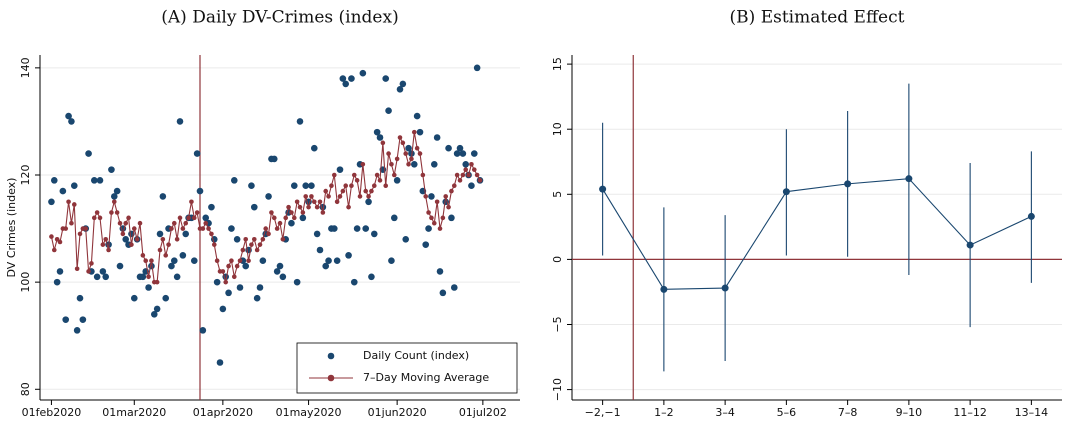 The height and width of the screenshot is (426, 1077). What do you see at coordinates (397, 412) in the screenshot?
I see `x-tick-label: 01jun2020` at bounding box center [397, 412].